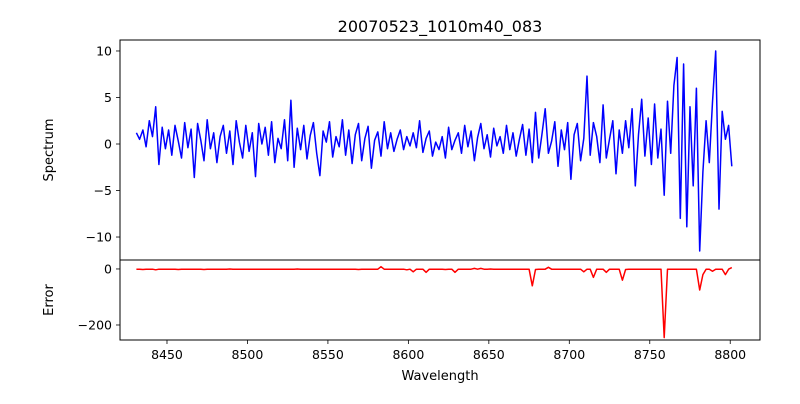 This screenshot has height=404, width=800. What do you see at coordinates (104, 50) in the screenshot?
I see `spectrum-y-tick-label: 10` at bounding box center [104, 50].